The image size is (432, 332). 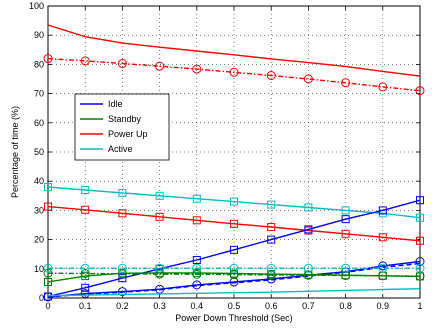 What do you see at coordinates (159, 306) in the screenshot?
I see `x-tick-label: 0.3` at bounding box center [159, 306].